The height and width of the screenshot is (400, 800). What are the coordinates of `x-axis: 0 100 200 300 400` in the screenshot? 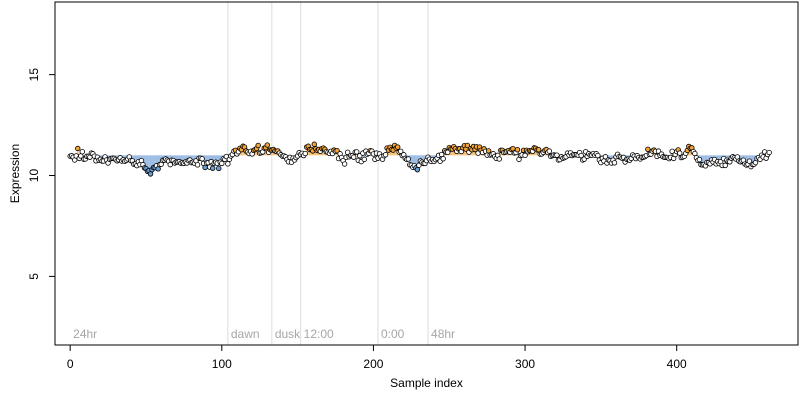 It's located at (377, 357).